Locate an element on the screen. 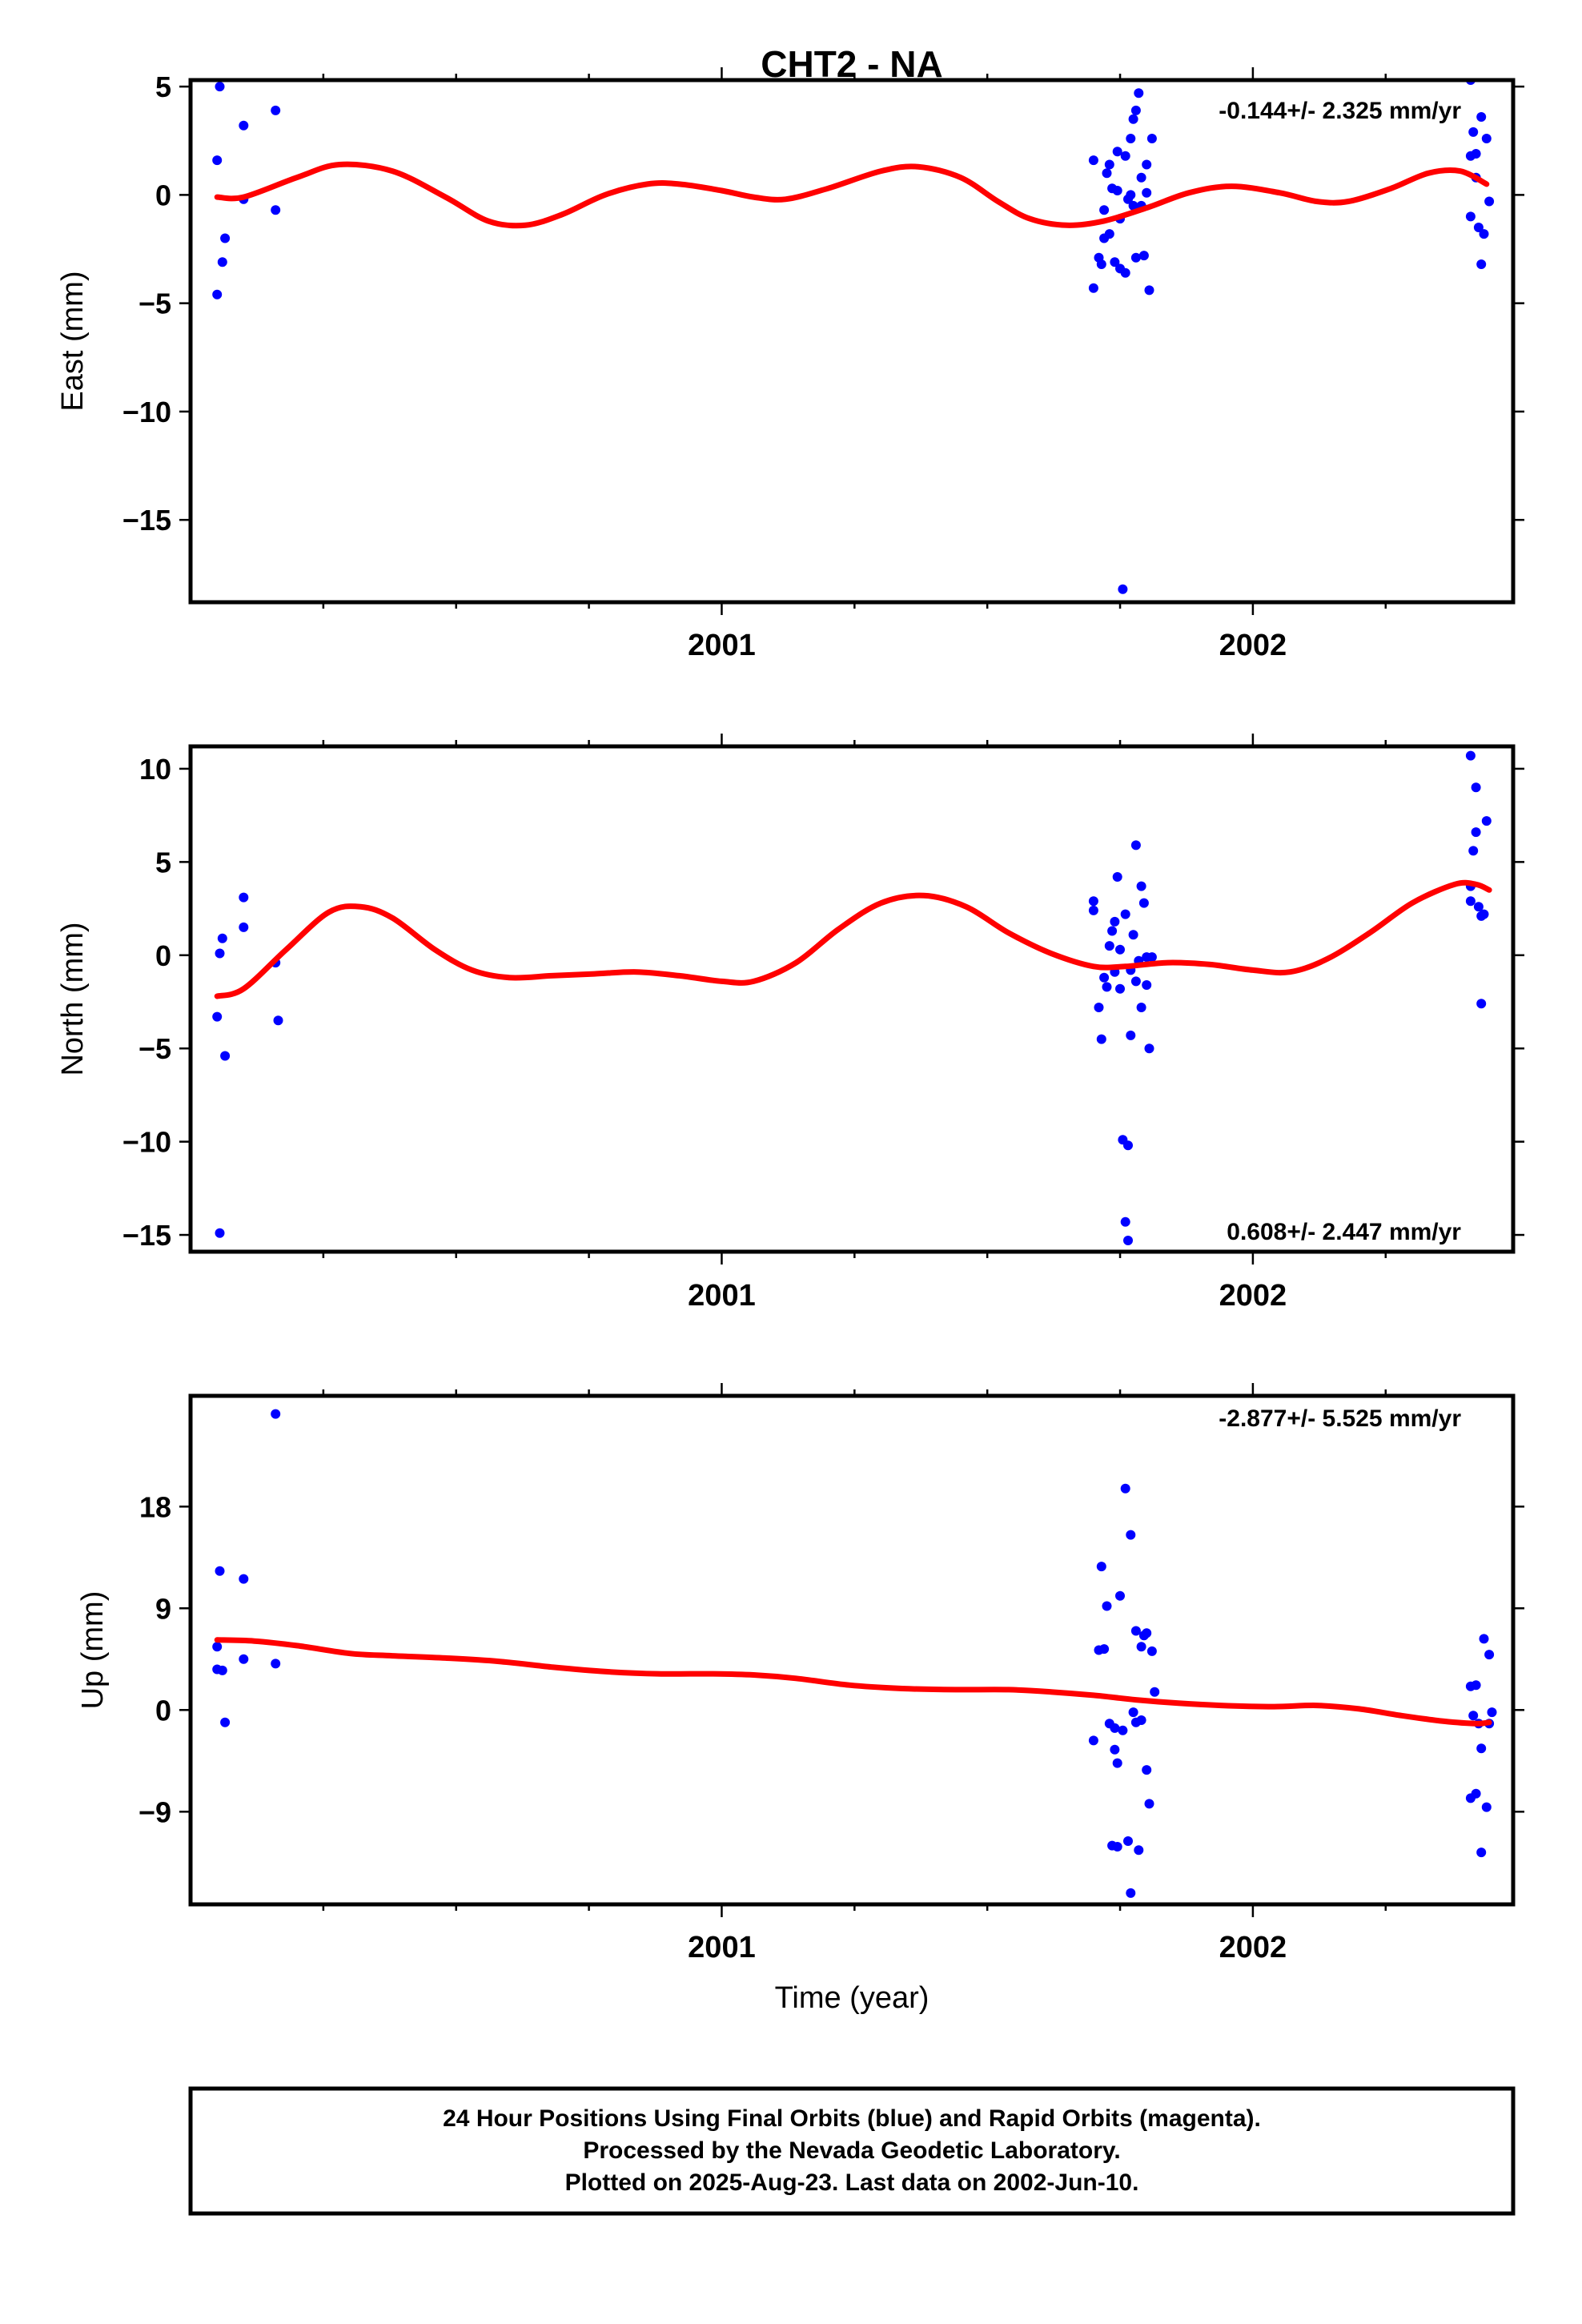 Image resolution: width=1582 pixels, height=2324 pixels. rate-label: -0.144+/- 2.325 mm/yr is located at coordinates (1340, 111).